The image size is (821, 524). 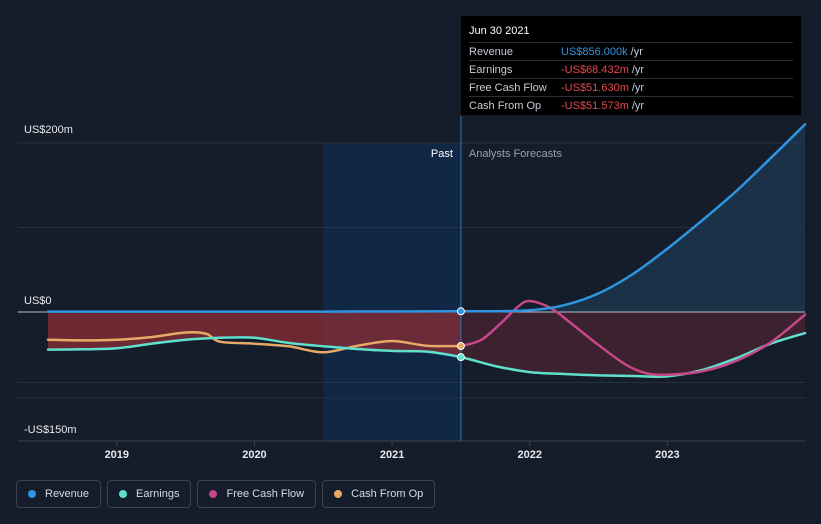 I want to click on tooltip-value: -US$51.573m, so click(x=595, y=105).